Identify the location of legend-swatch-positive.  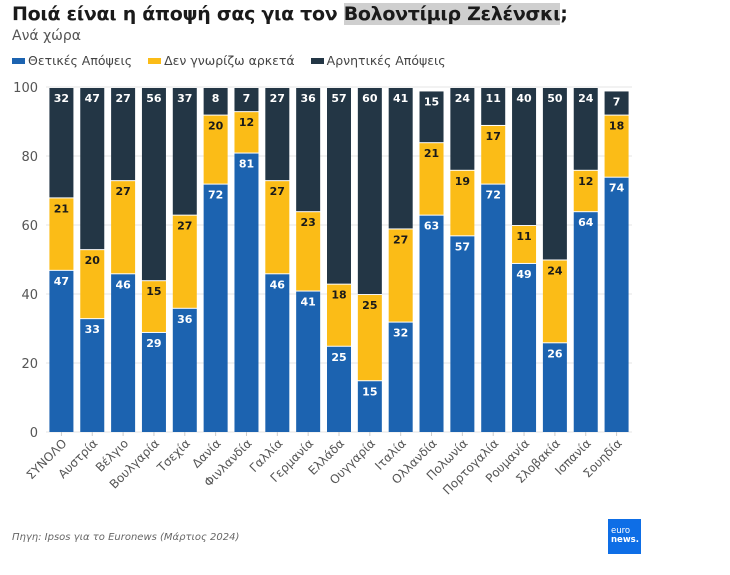
(18, 60).